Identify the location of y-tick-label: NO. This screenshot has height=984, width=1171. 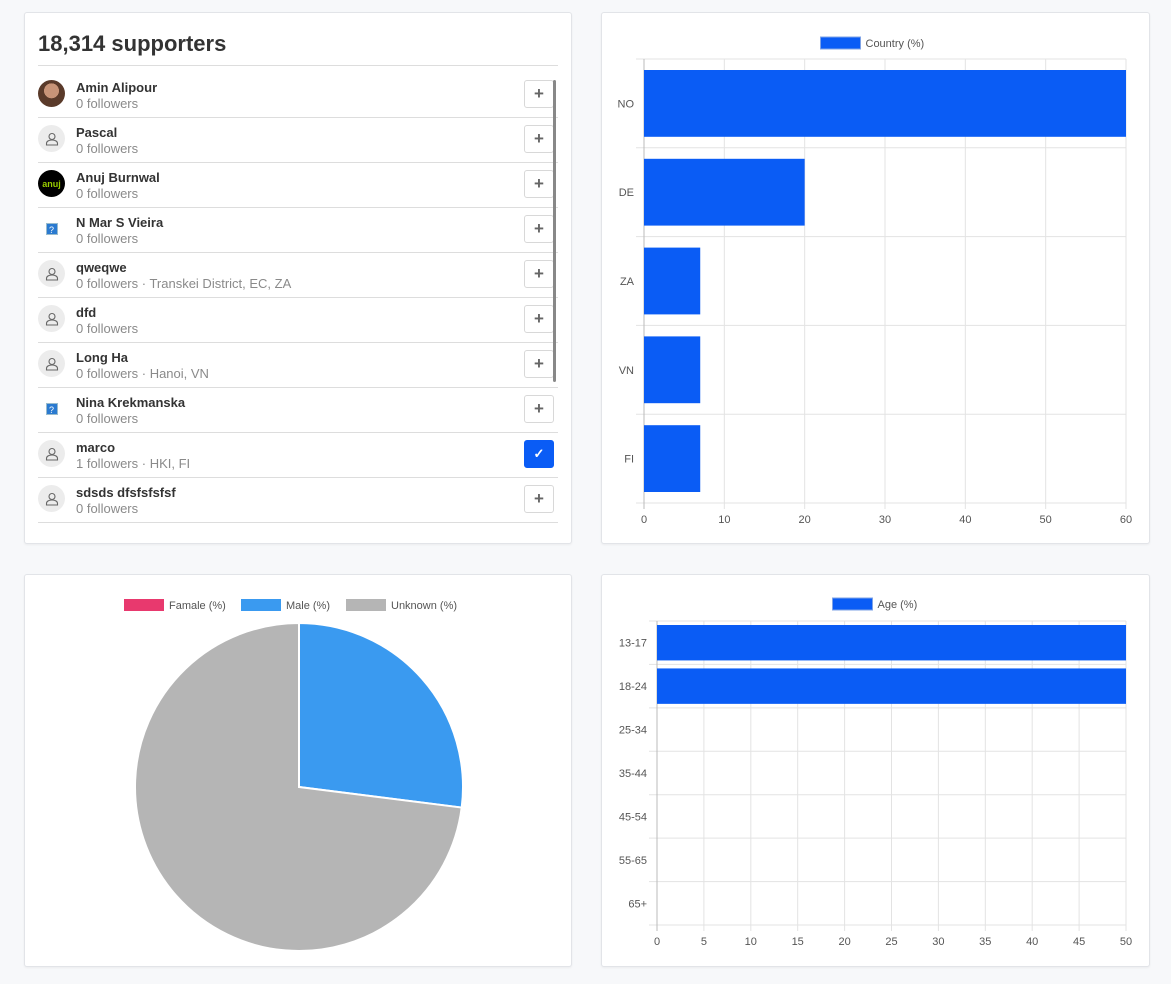
(626, 104).